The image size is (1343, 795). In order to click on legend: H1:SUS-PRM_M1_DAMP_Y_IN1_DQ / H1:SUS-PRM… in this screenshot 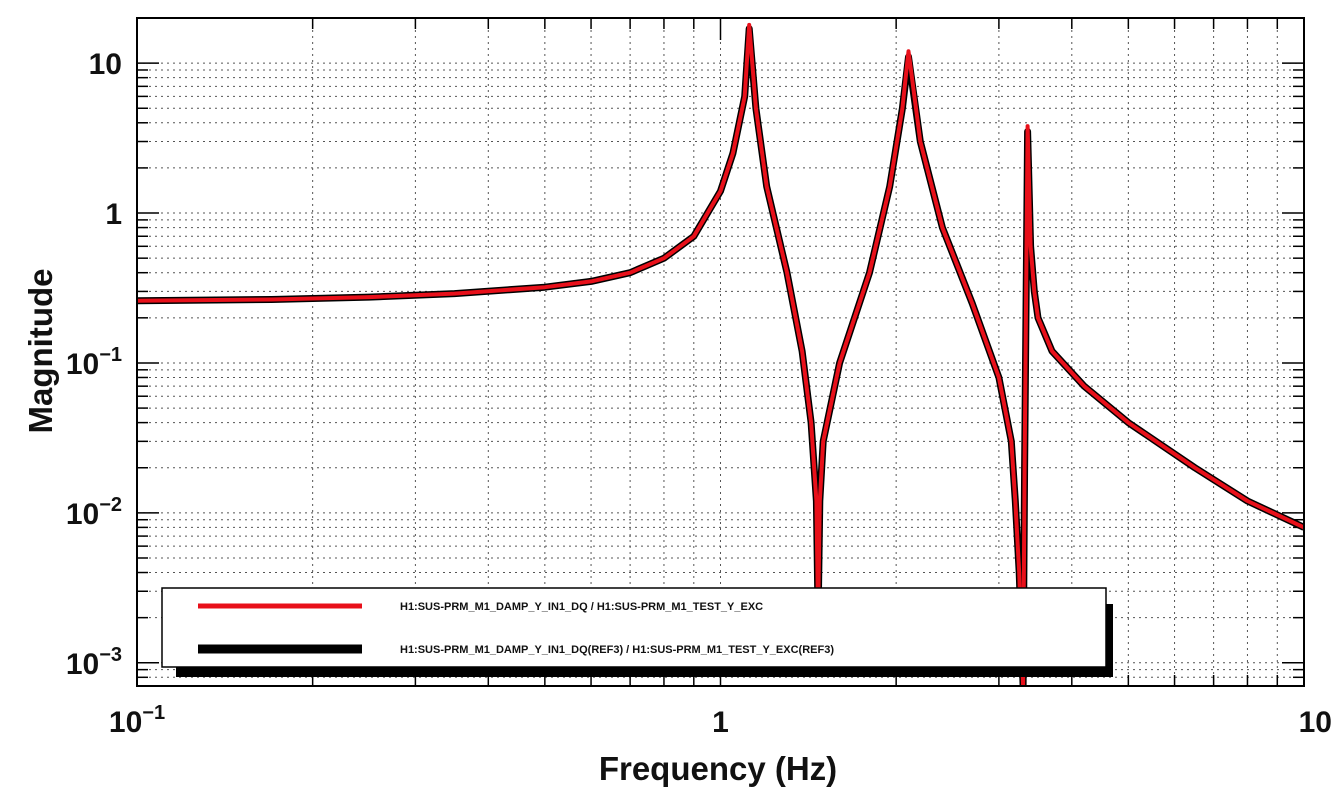, I will do `click(637, 632)`.